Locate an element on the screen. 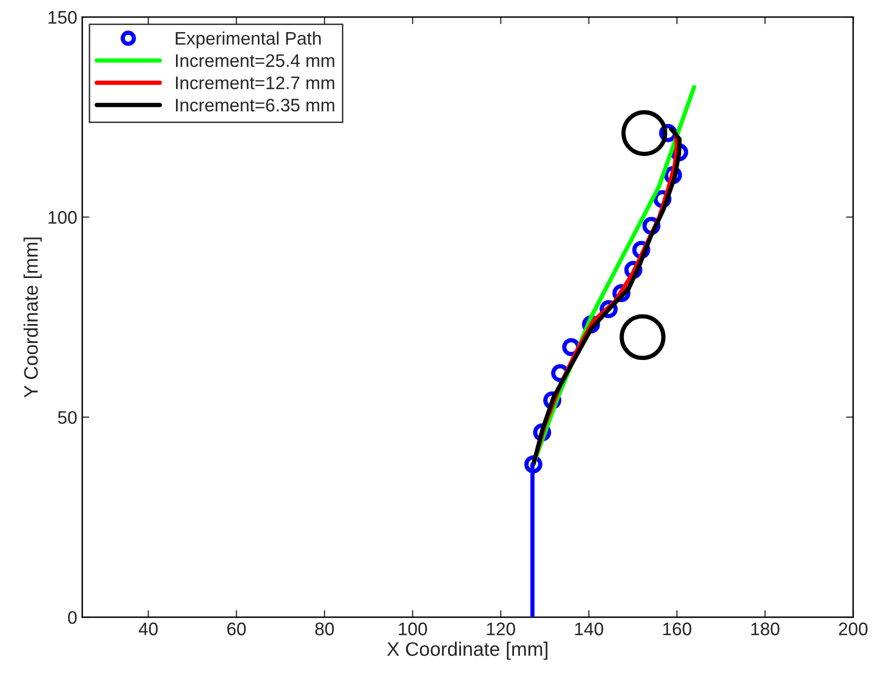 The image size is (875, 682). x-axis-title: X Coordinate [mm] is located at coordinates (467, 651).